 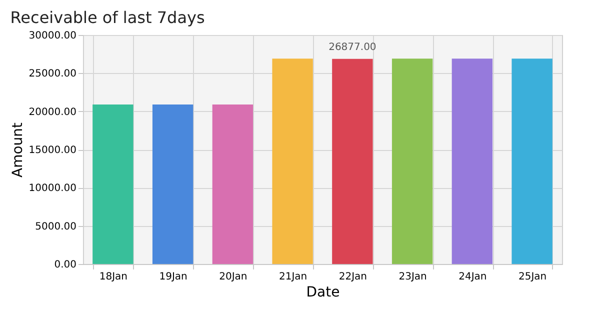 What do you see at coordinates (18, 150) in the screenshot?
I see `y-axis-title: Amount` at bounding box center [18, 150].